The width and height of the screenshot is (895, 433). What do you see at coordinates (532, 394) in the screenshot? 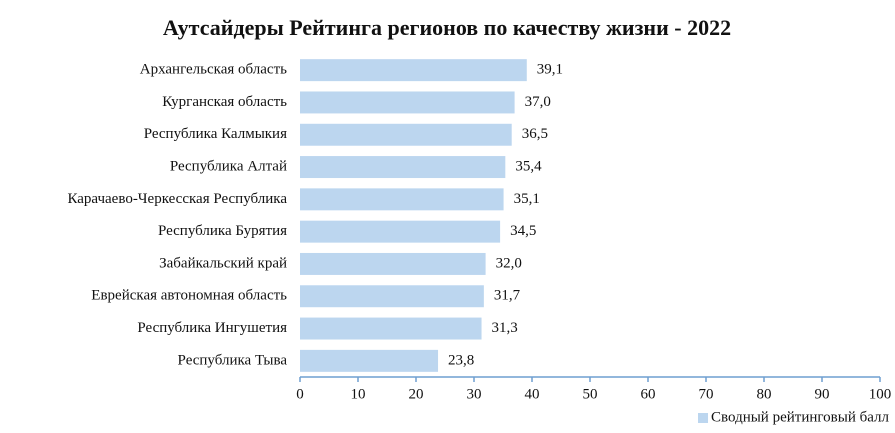
I see `x-tick-label: 40` at bounding box center [532, 394].